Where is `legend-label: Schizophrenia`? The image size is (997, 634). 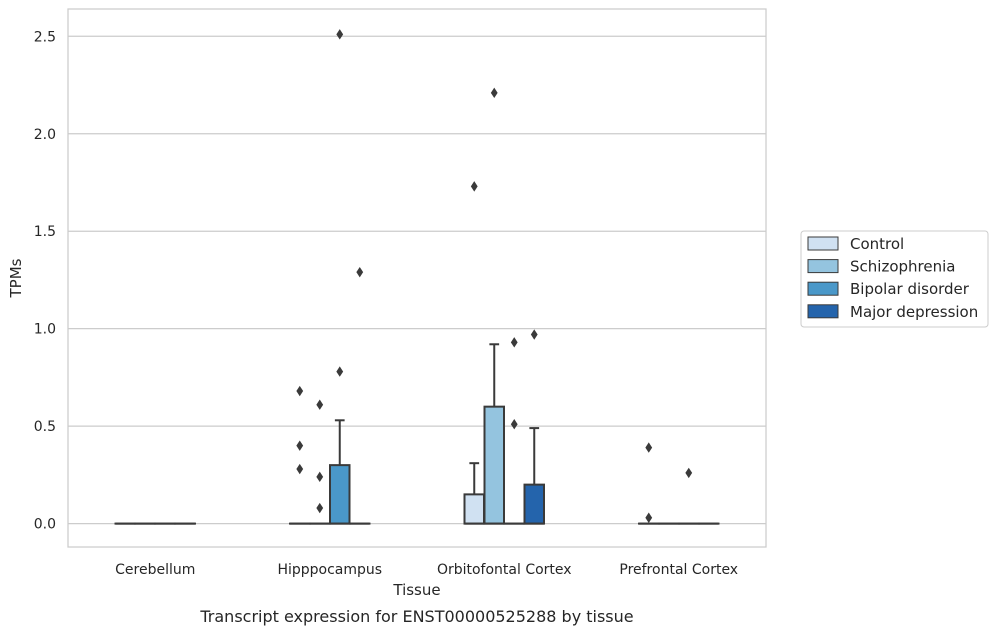 legend-label: Schizophrenia is located at coordinates (902, 267).